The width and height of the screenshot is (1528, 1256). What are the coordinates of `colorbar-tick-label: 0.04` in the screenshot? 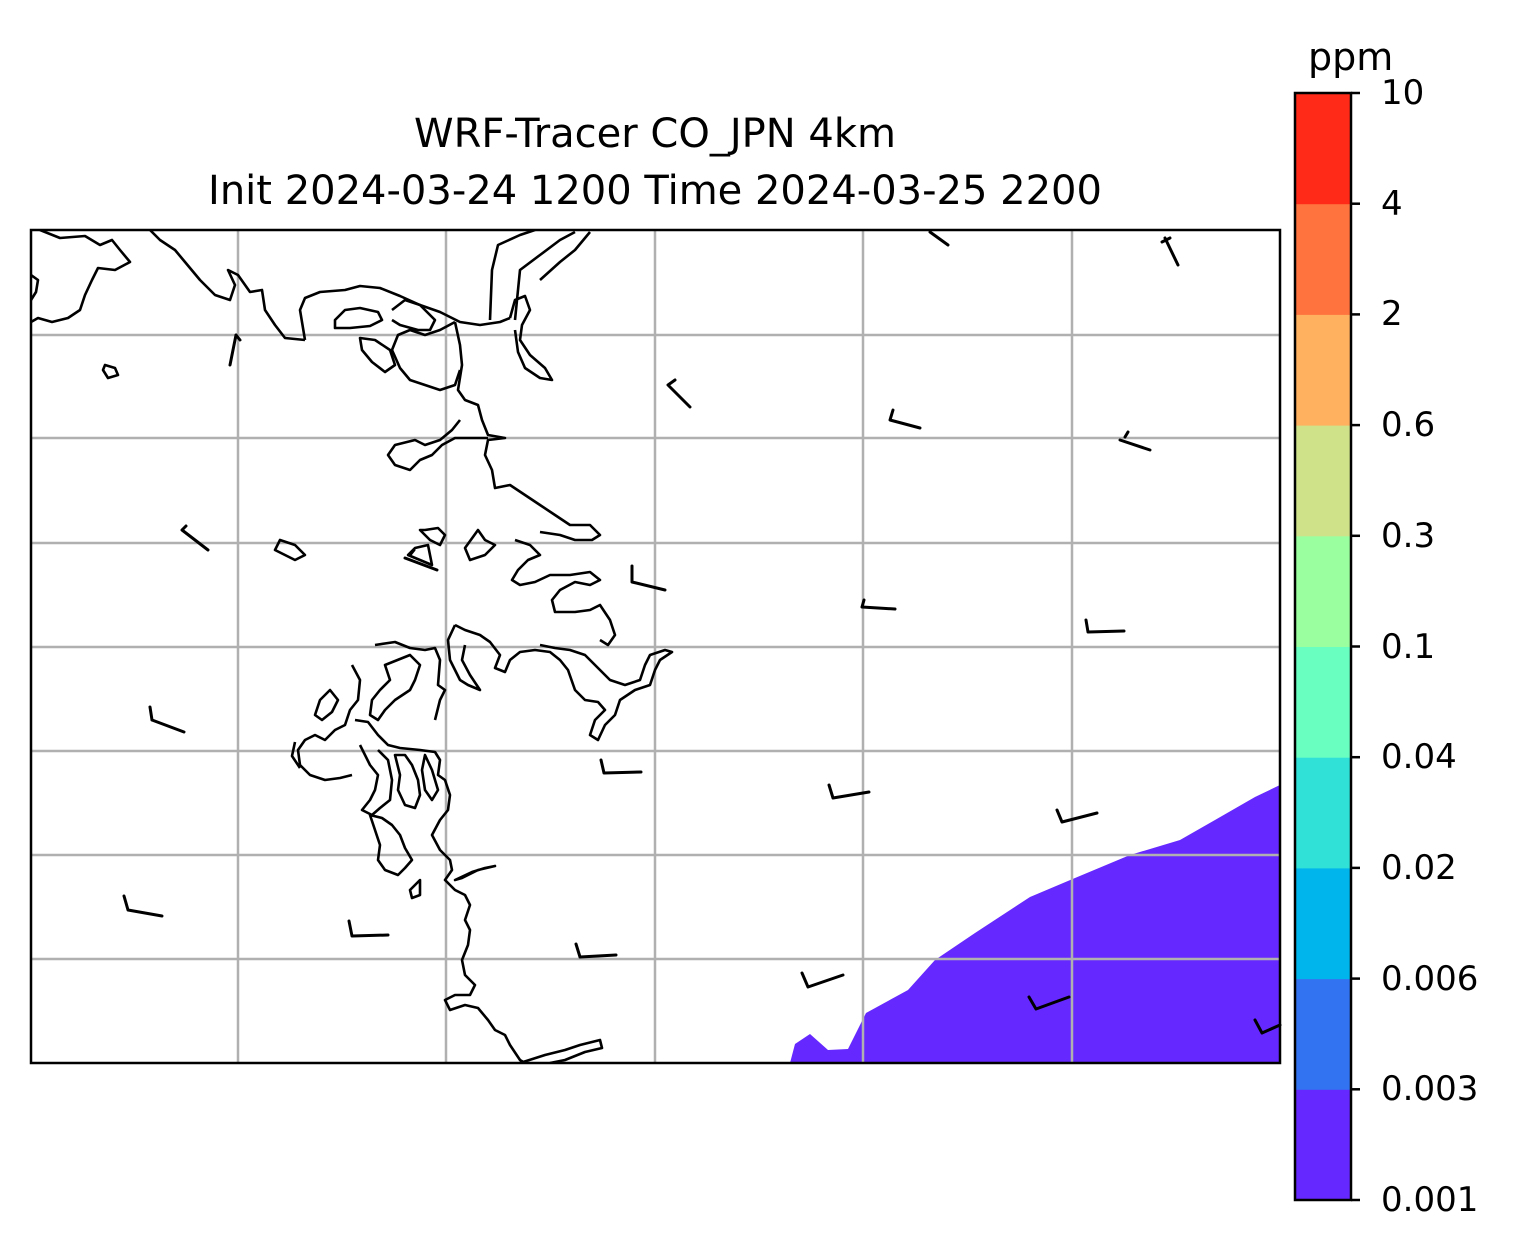 It's located at (1419, 757).